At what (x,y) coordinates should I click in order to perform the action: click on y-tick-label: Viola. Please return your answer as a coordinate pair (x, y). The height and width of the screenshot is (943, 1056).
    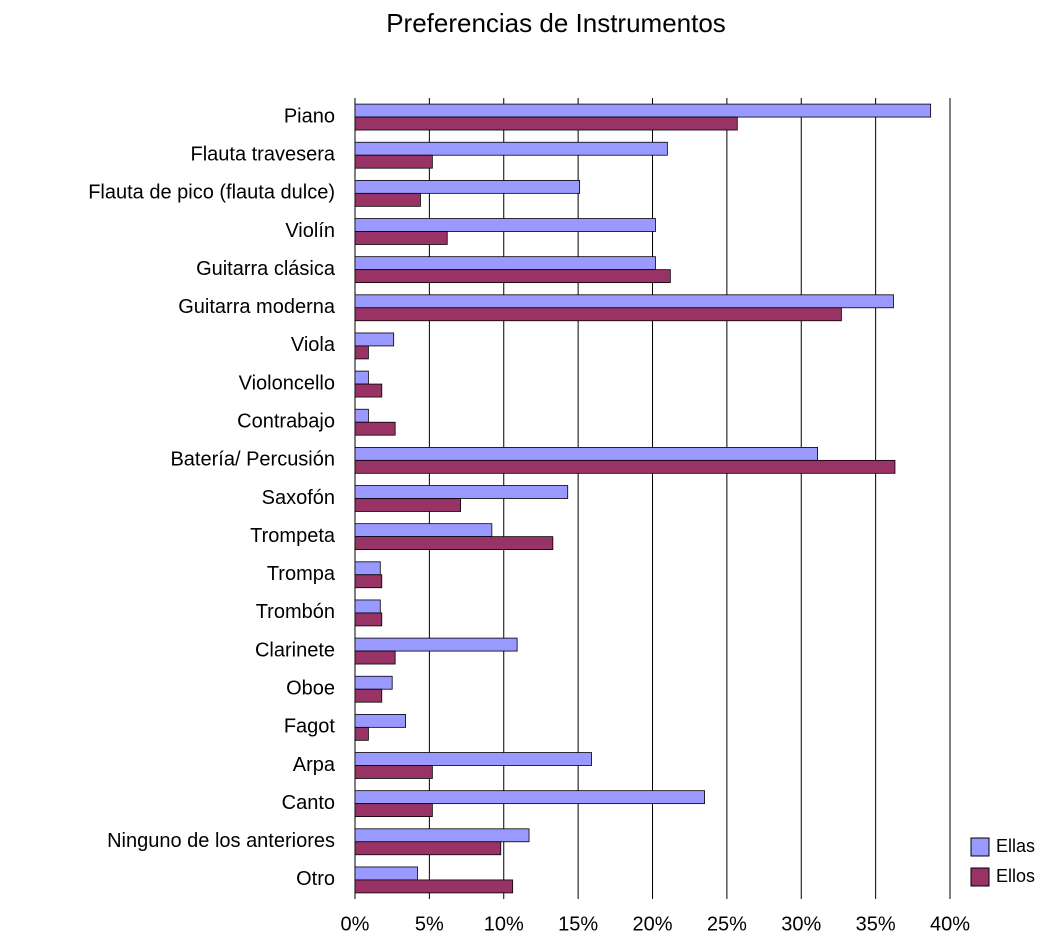
    Looking at the image, I should click on (313, 345).